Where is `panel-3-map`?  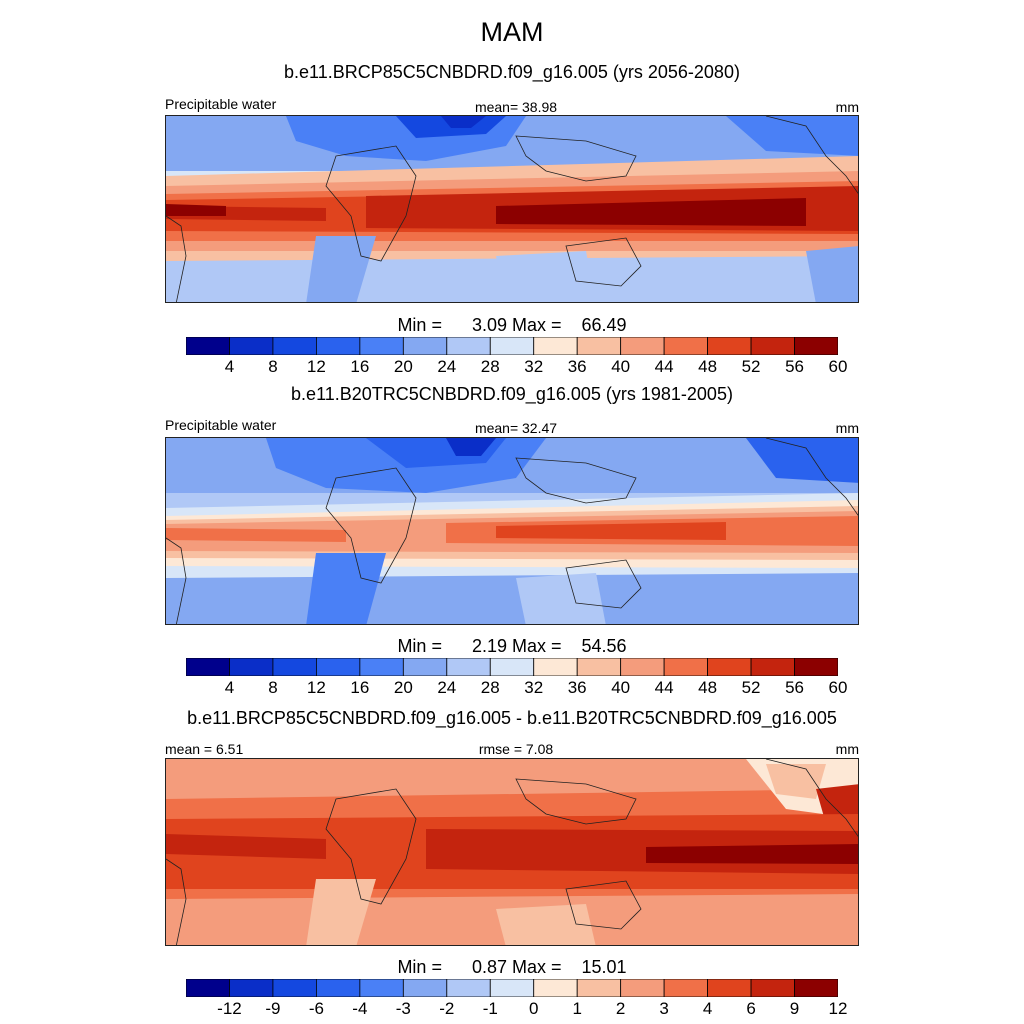 panel-3-map is located at coordinates (512, 852).